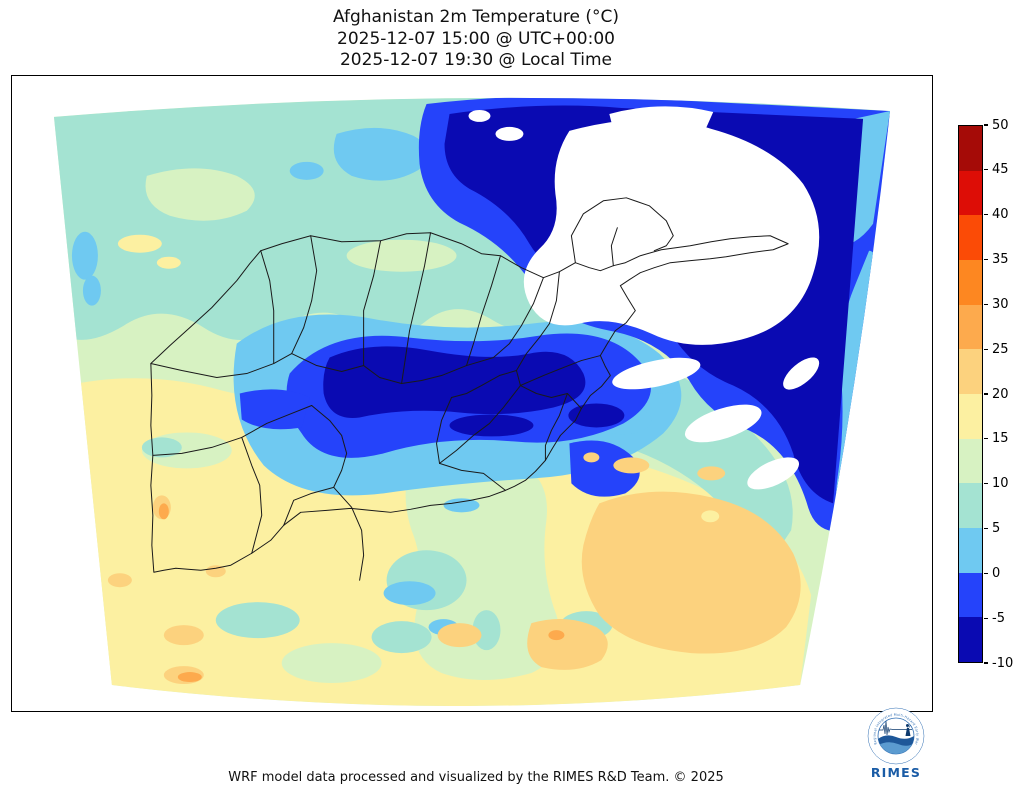 Image resolution: width=1026 pixels, height=799 pixels. Describe the element at coordinates (1000, 349) in the screenshot. I see `colorbar-tick-label-25: 25` at that location.